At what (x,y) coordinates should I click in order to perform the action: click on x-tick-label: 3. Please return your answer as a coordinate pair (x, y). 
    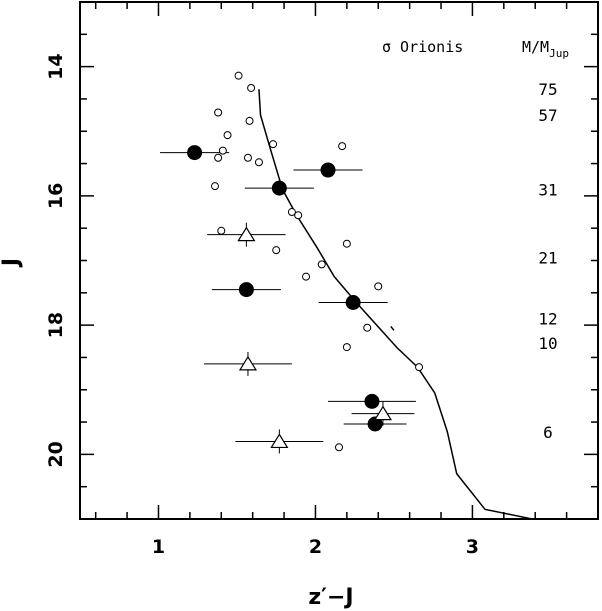
    Looking at the image, I should click on (472, 547).